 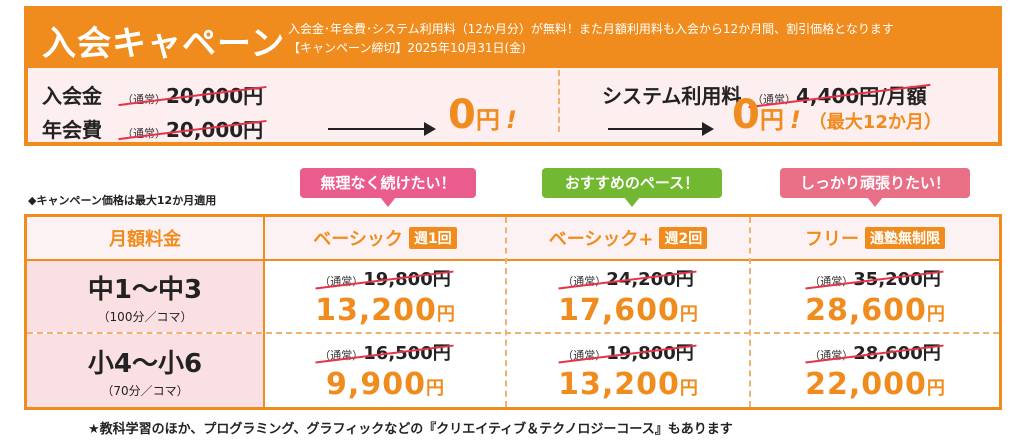 What do you see at coordinates (385, 238) in the screenshot?
I see `plan-header-basic: ベーシック 週1回` at bounding box center [385, 238].